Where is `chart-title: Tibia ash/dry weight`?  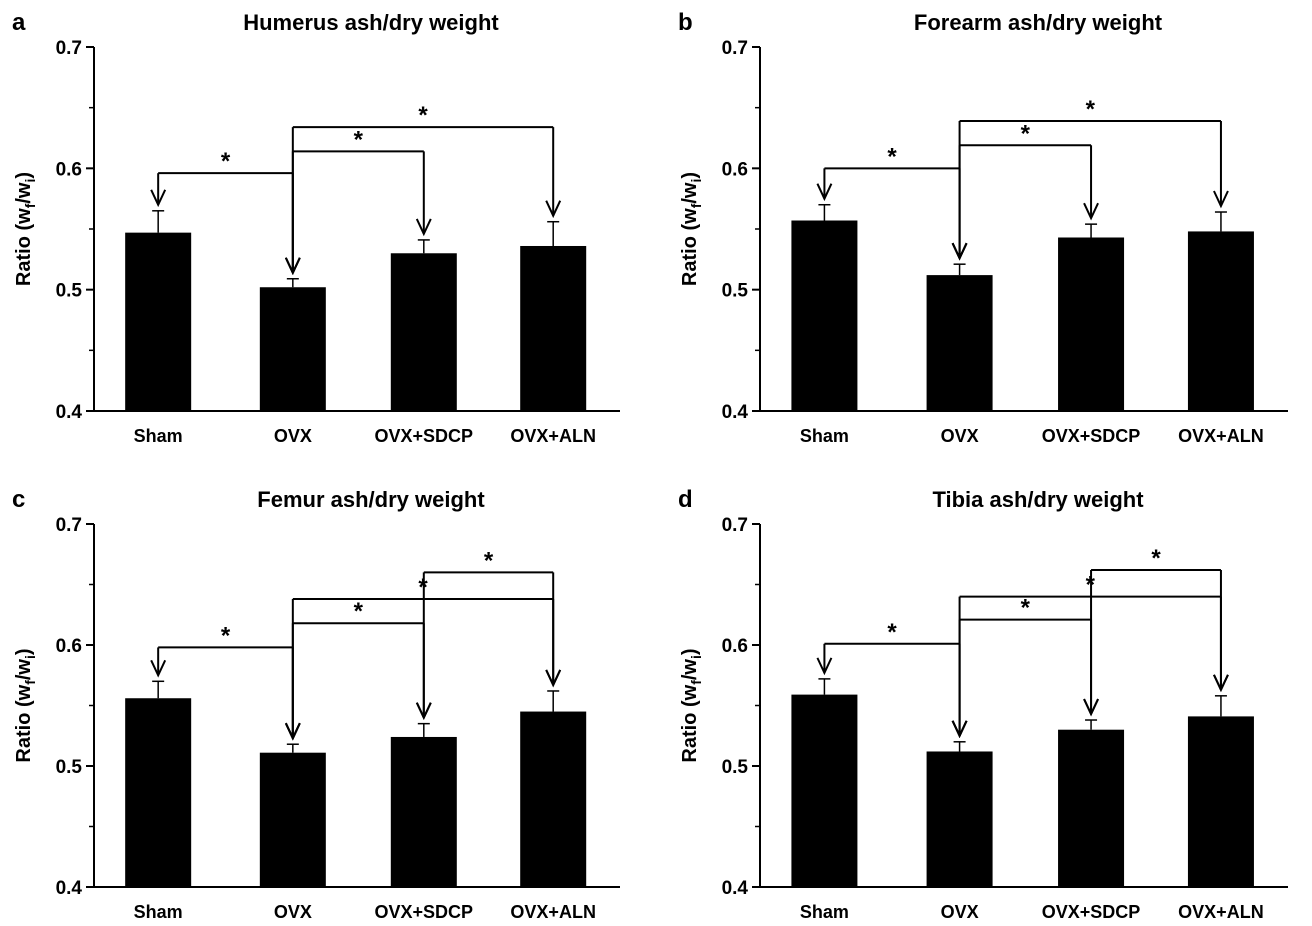 chart-title: Tibia ash/dry weight is located at coordinates (1038, 499).